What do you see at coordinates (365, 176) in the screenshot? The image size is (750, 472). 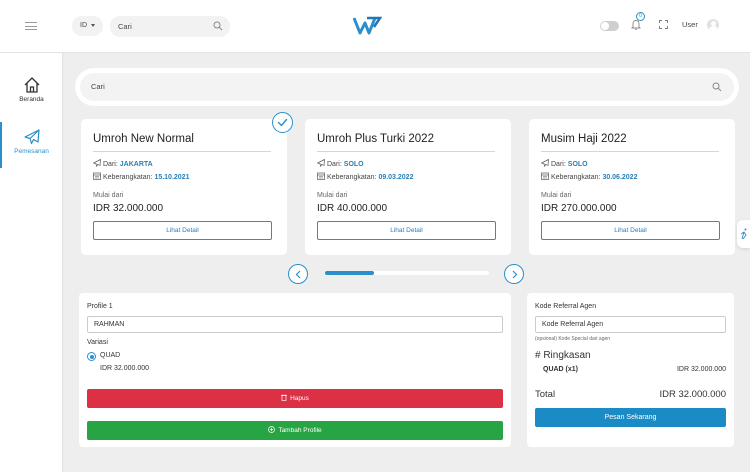 I see `departure-date: Keberangkatan: 09.03.2022` at bounding box center [365, 176].